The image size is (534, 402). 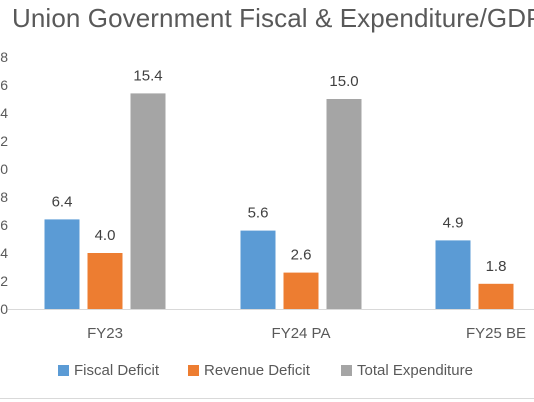 I want to click on legend-label-revenue-deficit: Revenue Deficit, so click(x=257, y=370).